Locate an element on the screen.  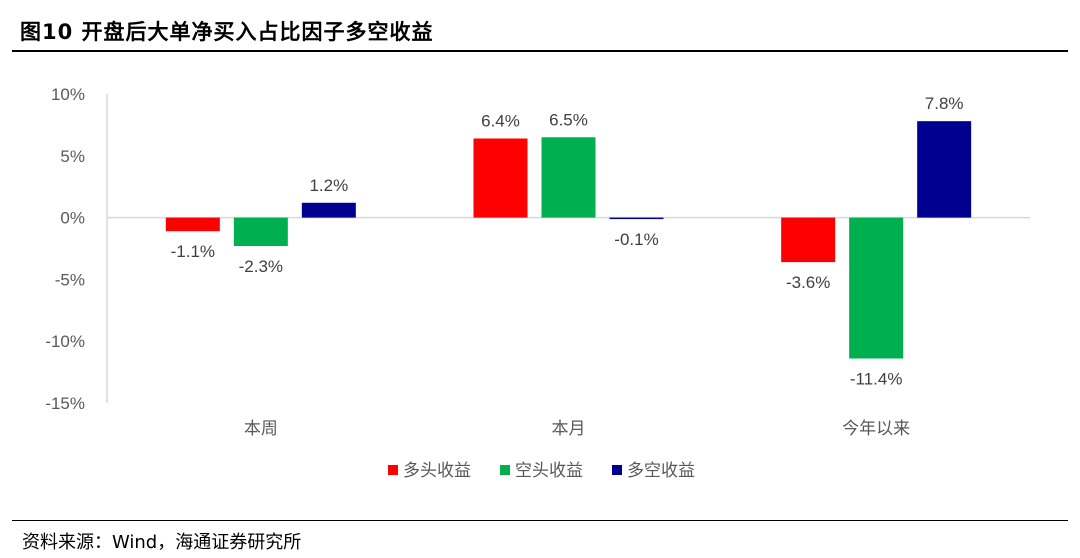
y-tick-label: -10% is located at coordinates (65, 341).